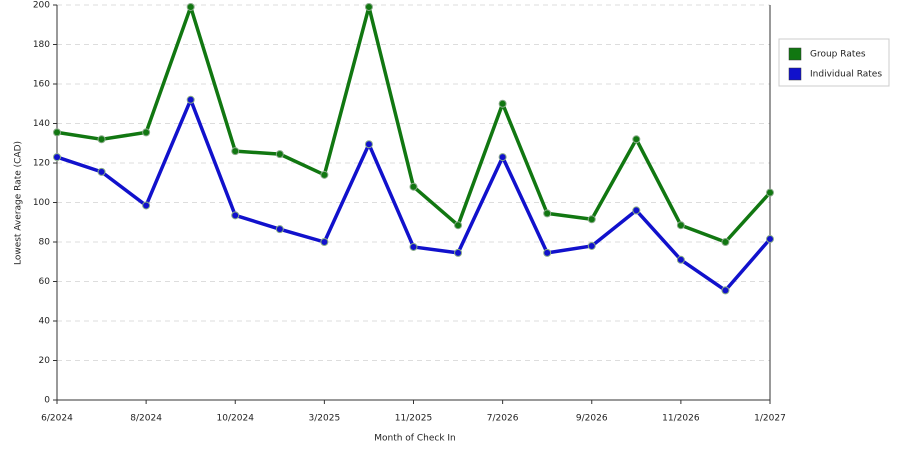 The height and width of the screenshot is (450, 900). What do you see at coordinates (838, 55) in the screenshot?
I see `legend-label: Group Rates` at bounding box center [838, 55].